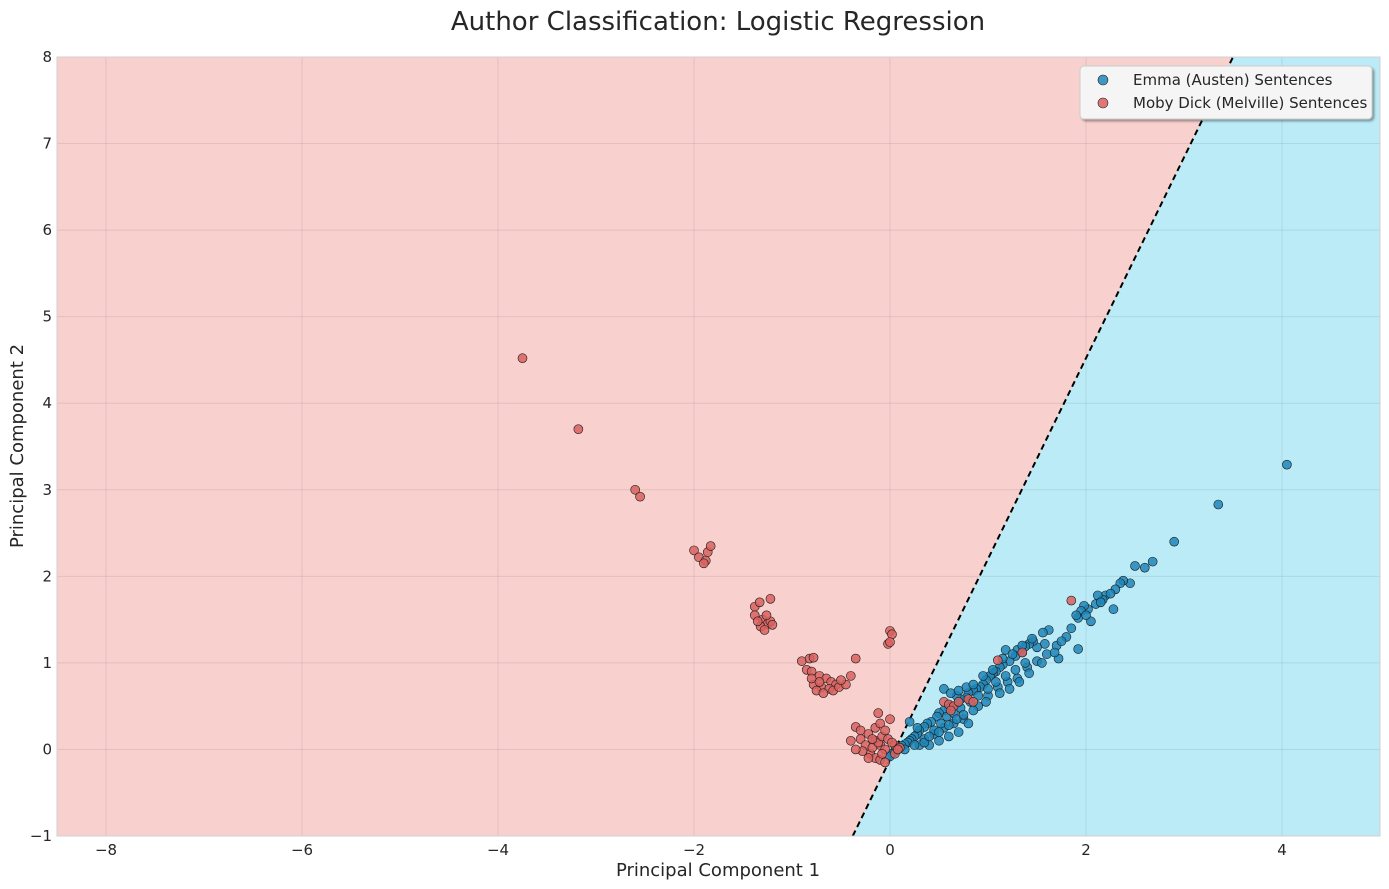  I want to click on y-axis-label: Principal Component 2, so click(17, 446).